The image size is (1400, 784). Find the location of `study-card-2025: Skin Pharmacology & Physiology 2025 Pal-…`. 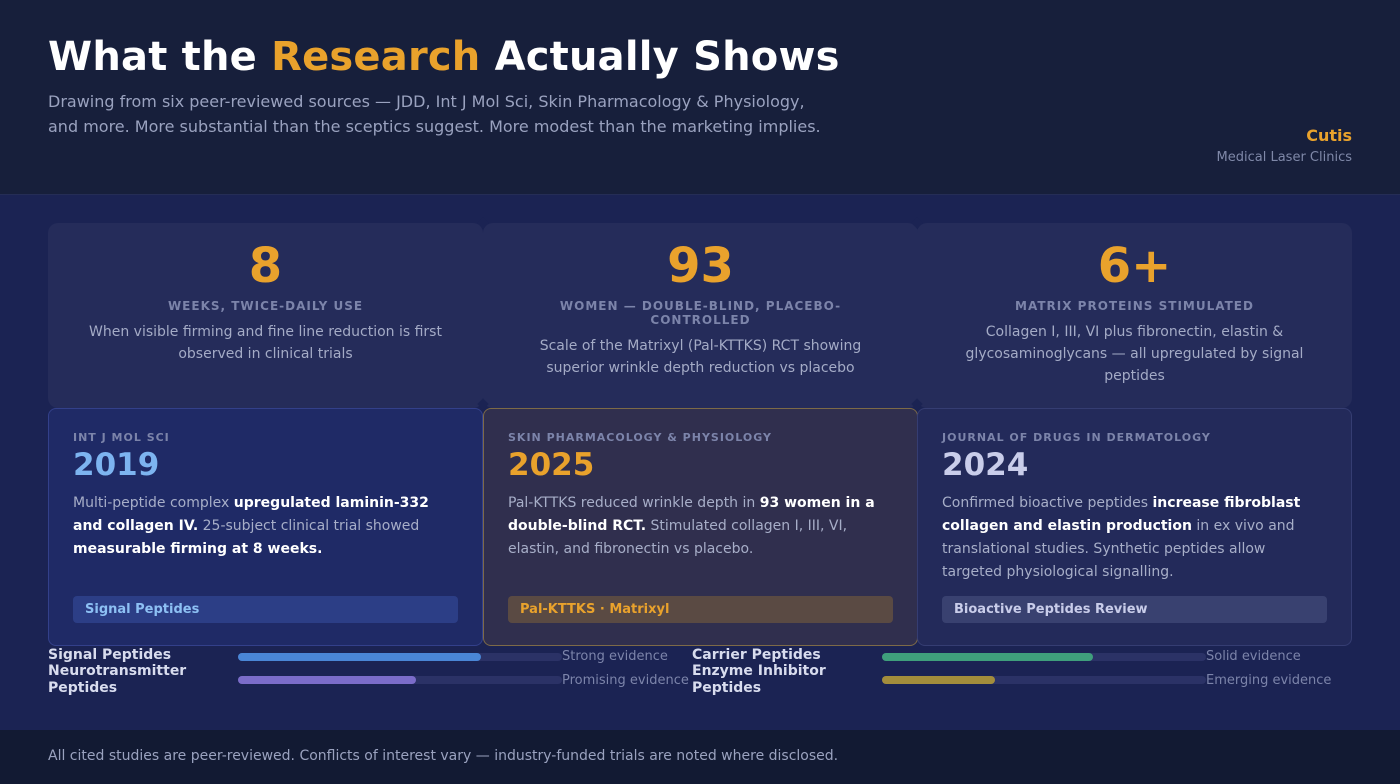

study-card-2025: Skin Pharmacology & Physiology 2025 Pal-… is located at coordinates (700, 527).